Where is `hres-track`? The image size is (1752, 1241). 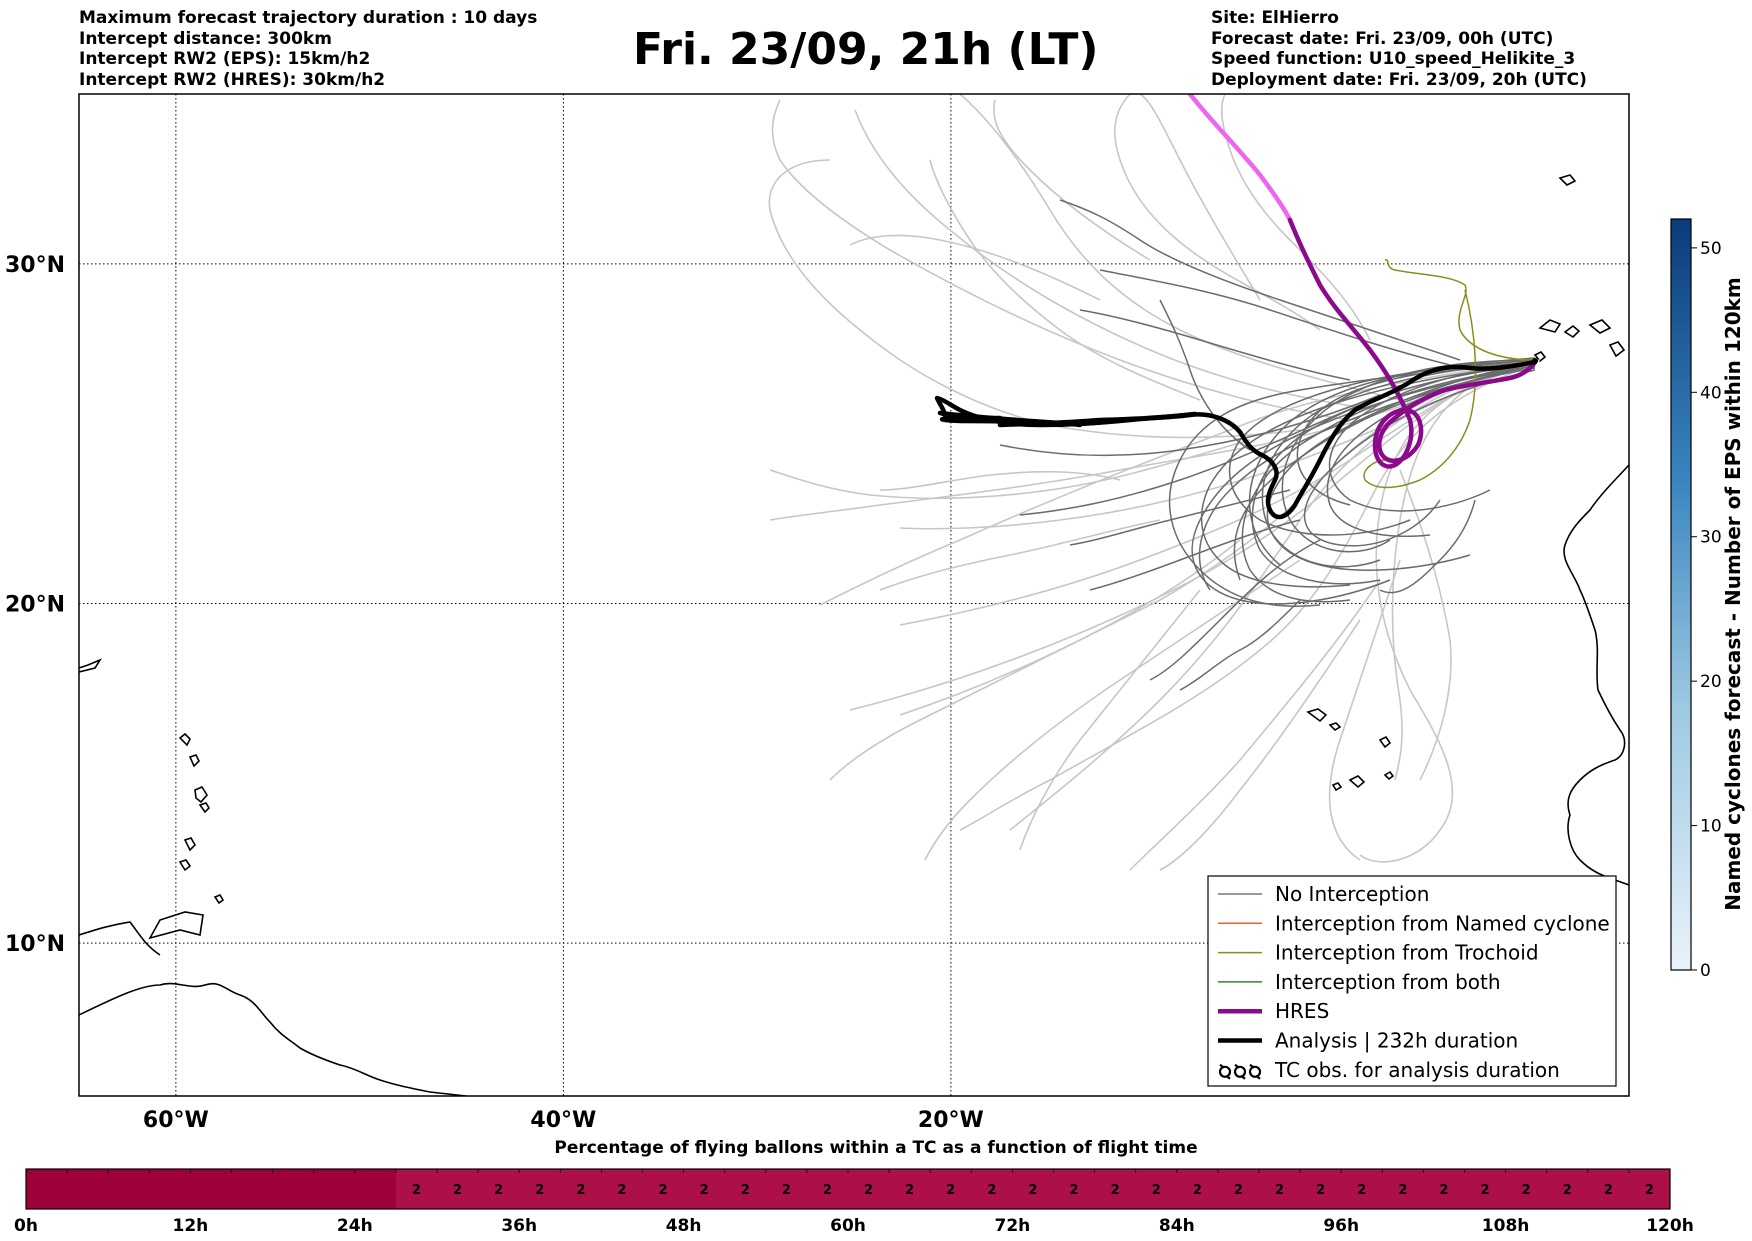
hres-track is located at coordinates (1412, 343).